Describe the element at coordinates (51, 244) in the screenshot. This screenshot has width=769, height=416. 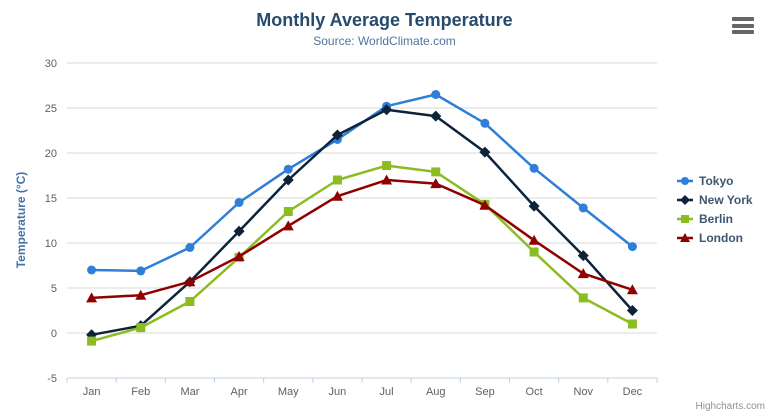
I see `y-axis-label: 10` at that location.